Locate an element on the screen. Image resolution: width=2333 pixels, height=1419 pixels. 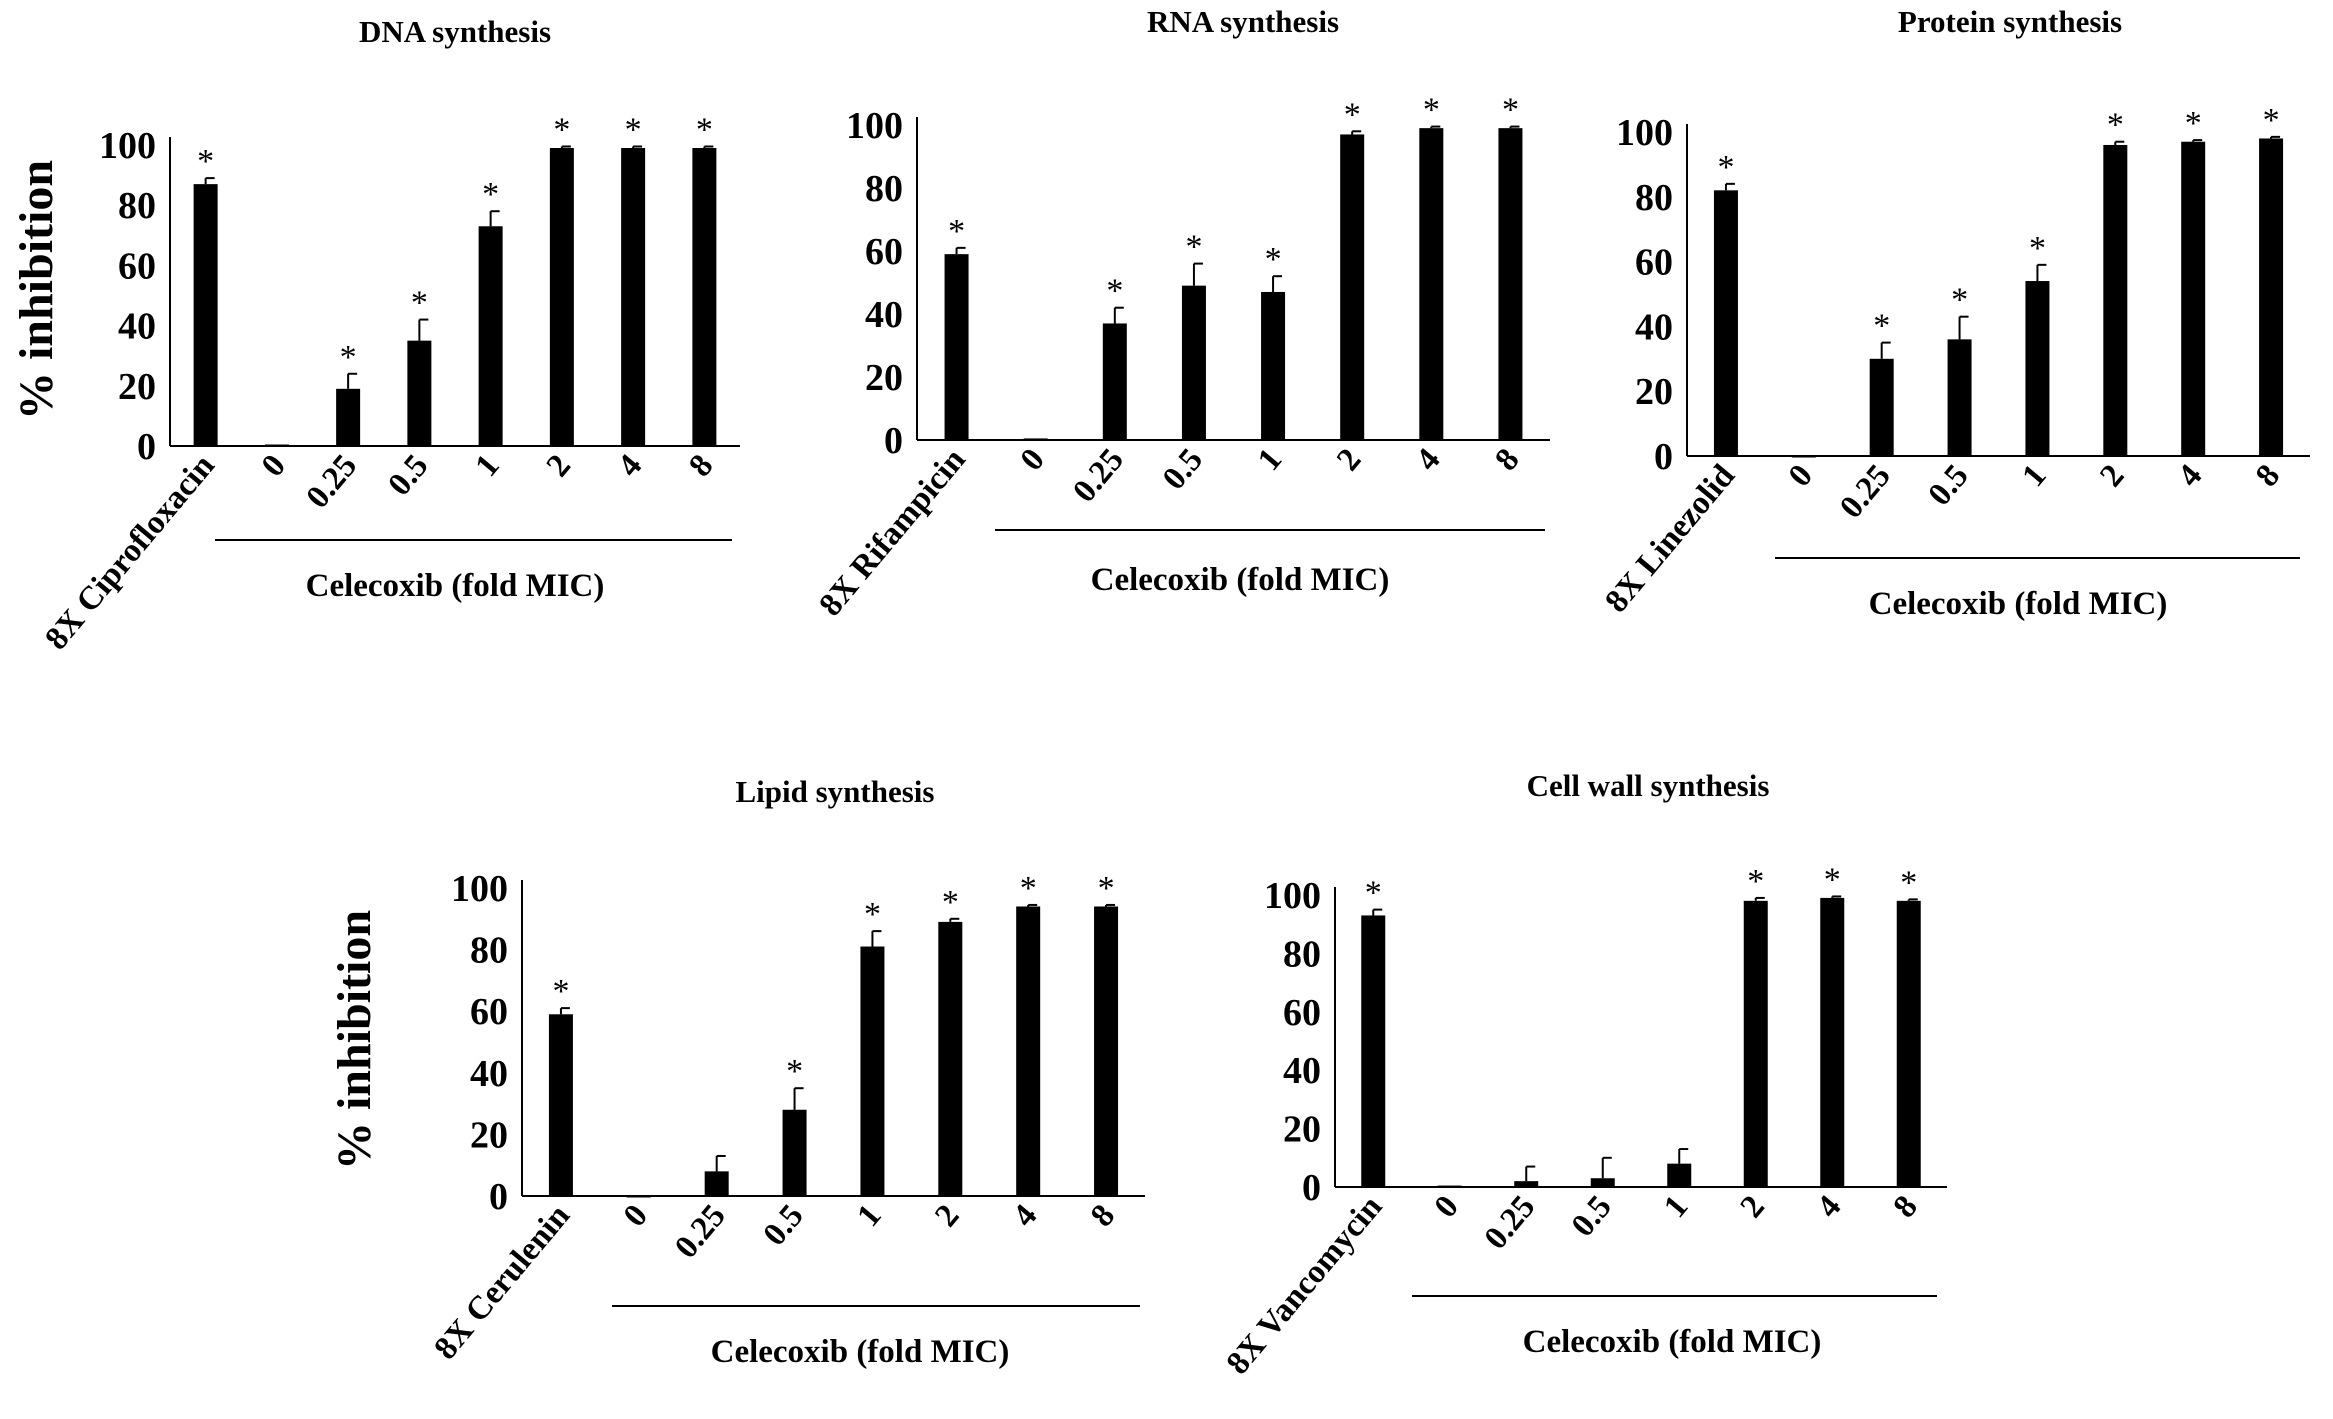
y-tick-label: 40 is located at coordinates (884, 315).